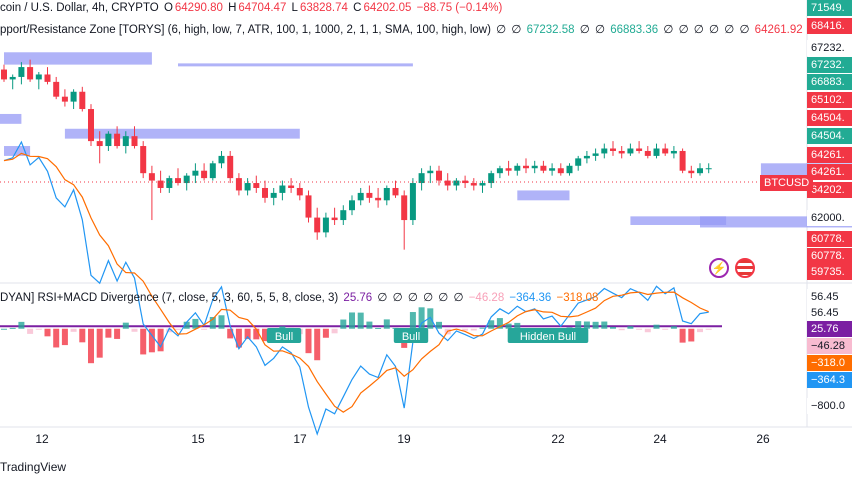 This screenshot has width=852, height=485. Describe the element at coordinates (79, 8) in the screenshot. I see `symbol-title: coin / U.S. Dollar, 4h, CRYPTO` at that location.